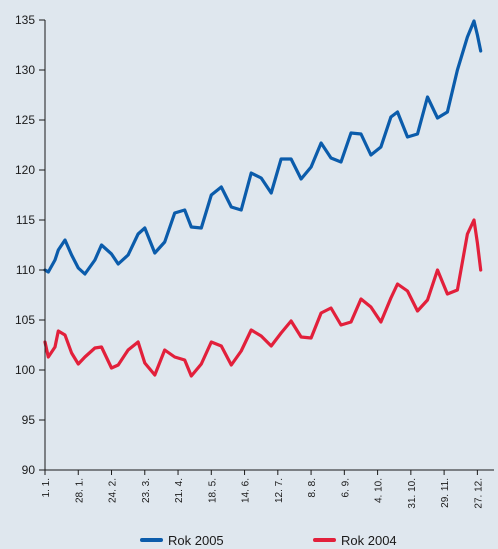 The image size is (498, 549). I want to click on y-tick-label: 125, so click(25, 120).